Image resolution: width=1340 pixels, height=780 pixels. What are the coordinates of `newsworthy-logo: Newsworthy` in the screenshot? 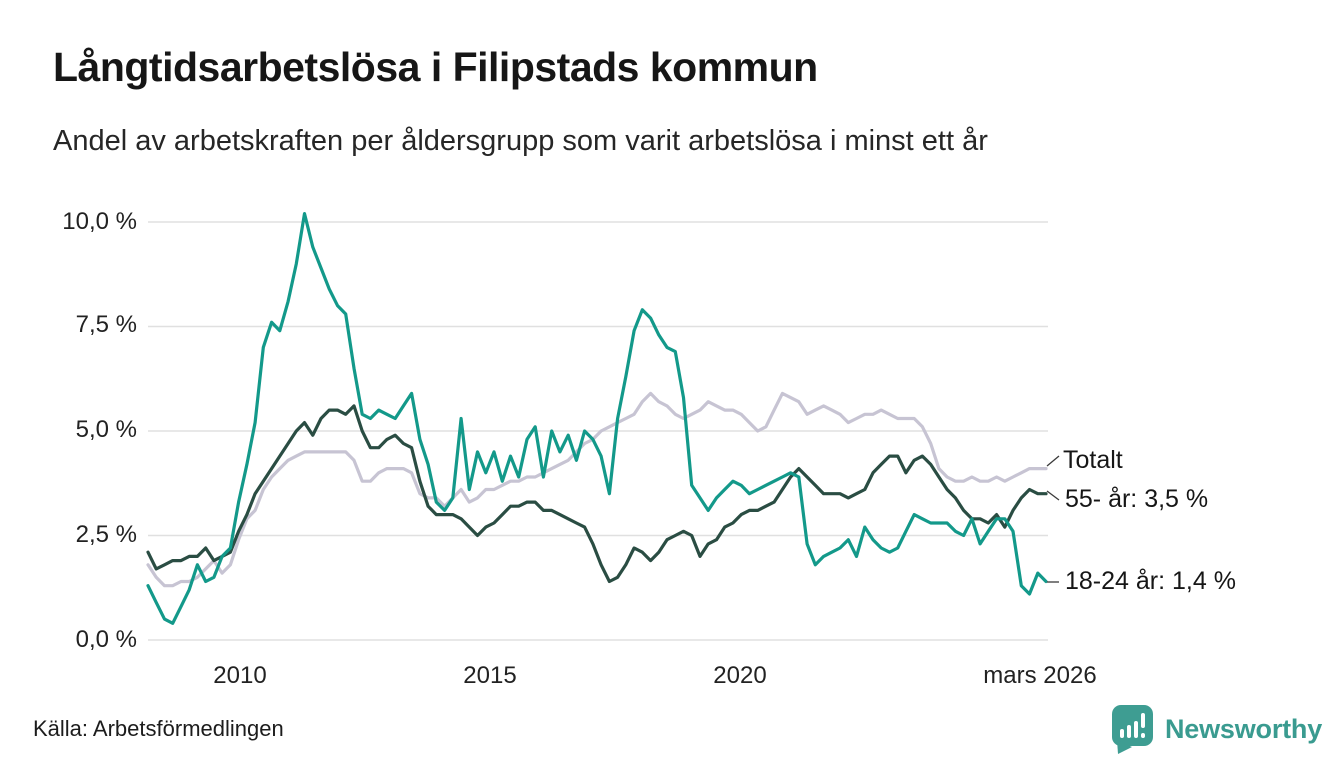 It's located at (1216, 729).